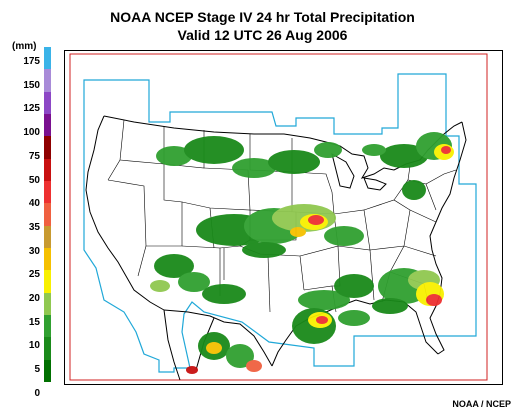 Image resolution: width=525 pixels, height=413 pixels. What do you see at coordinates (31, 85) in the screenshot?
I see `legend-label: 150` at bounding box center [31, 85].